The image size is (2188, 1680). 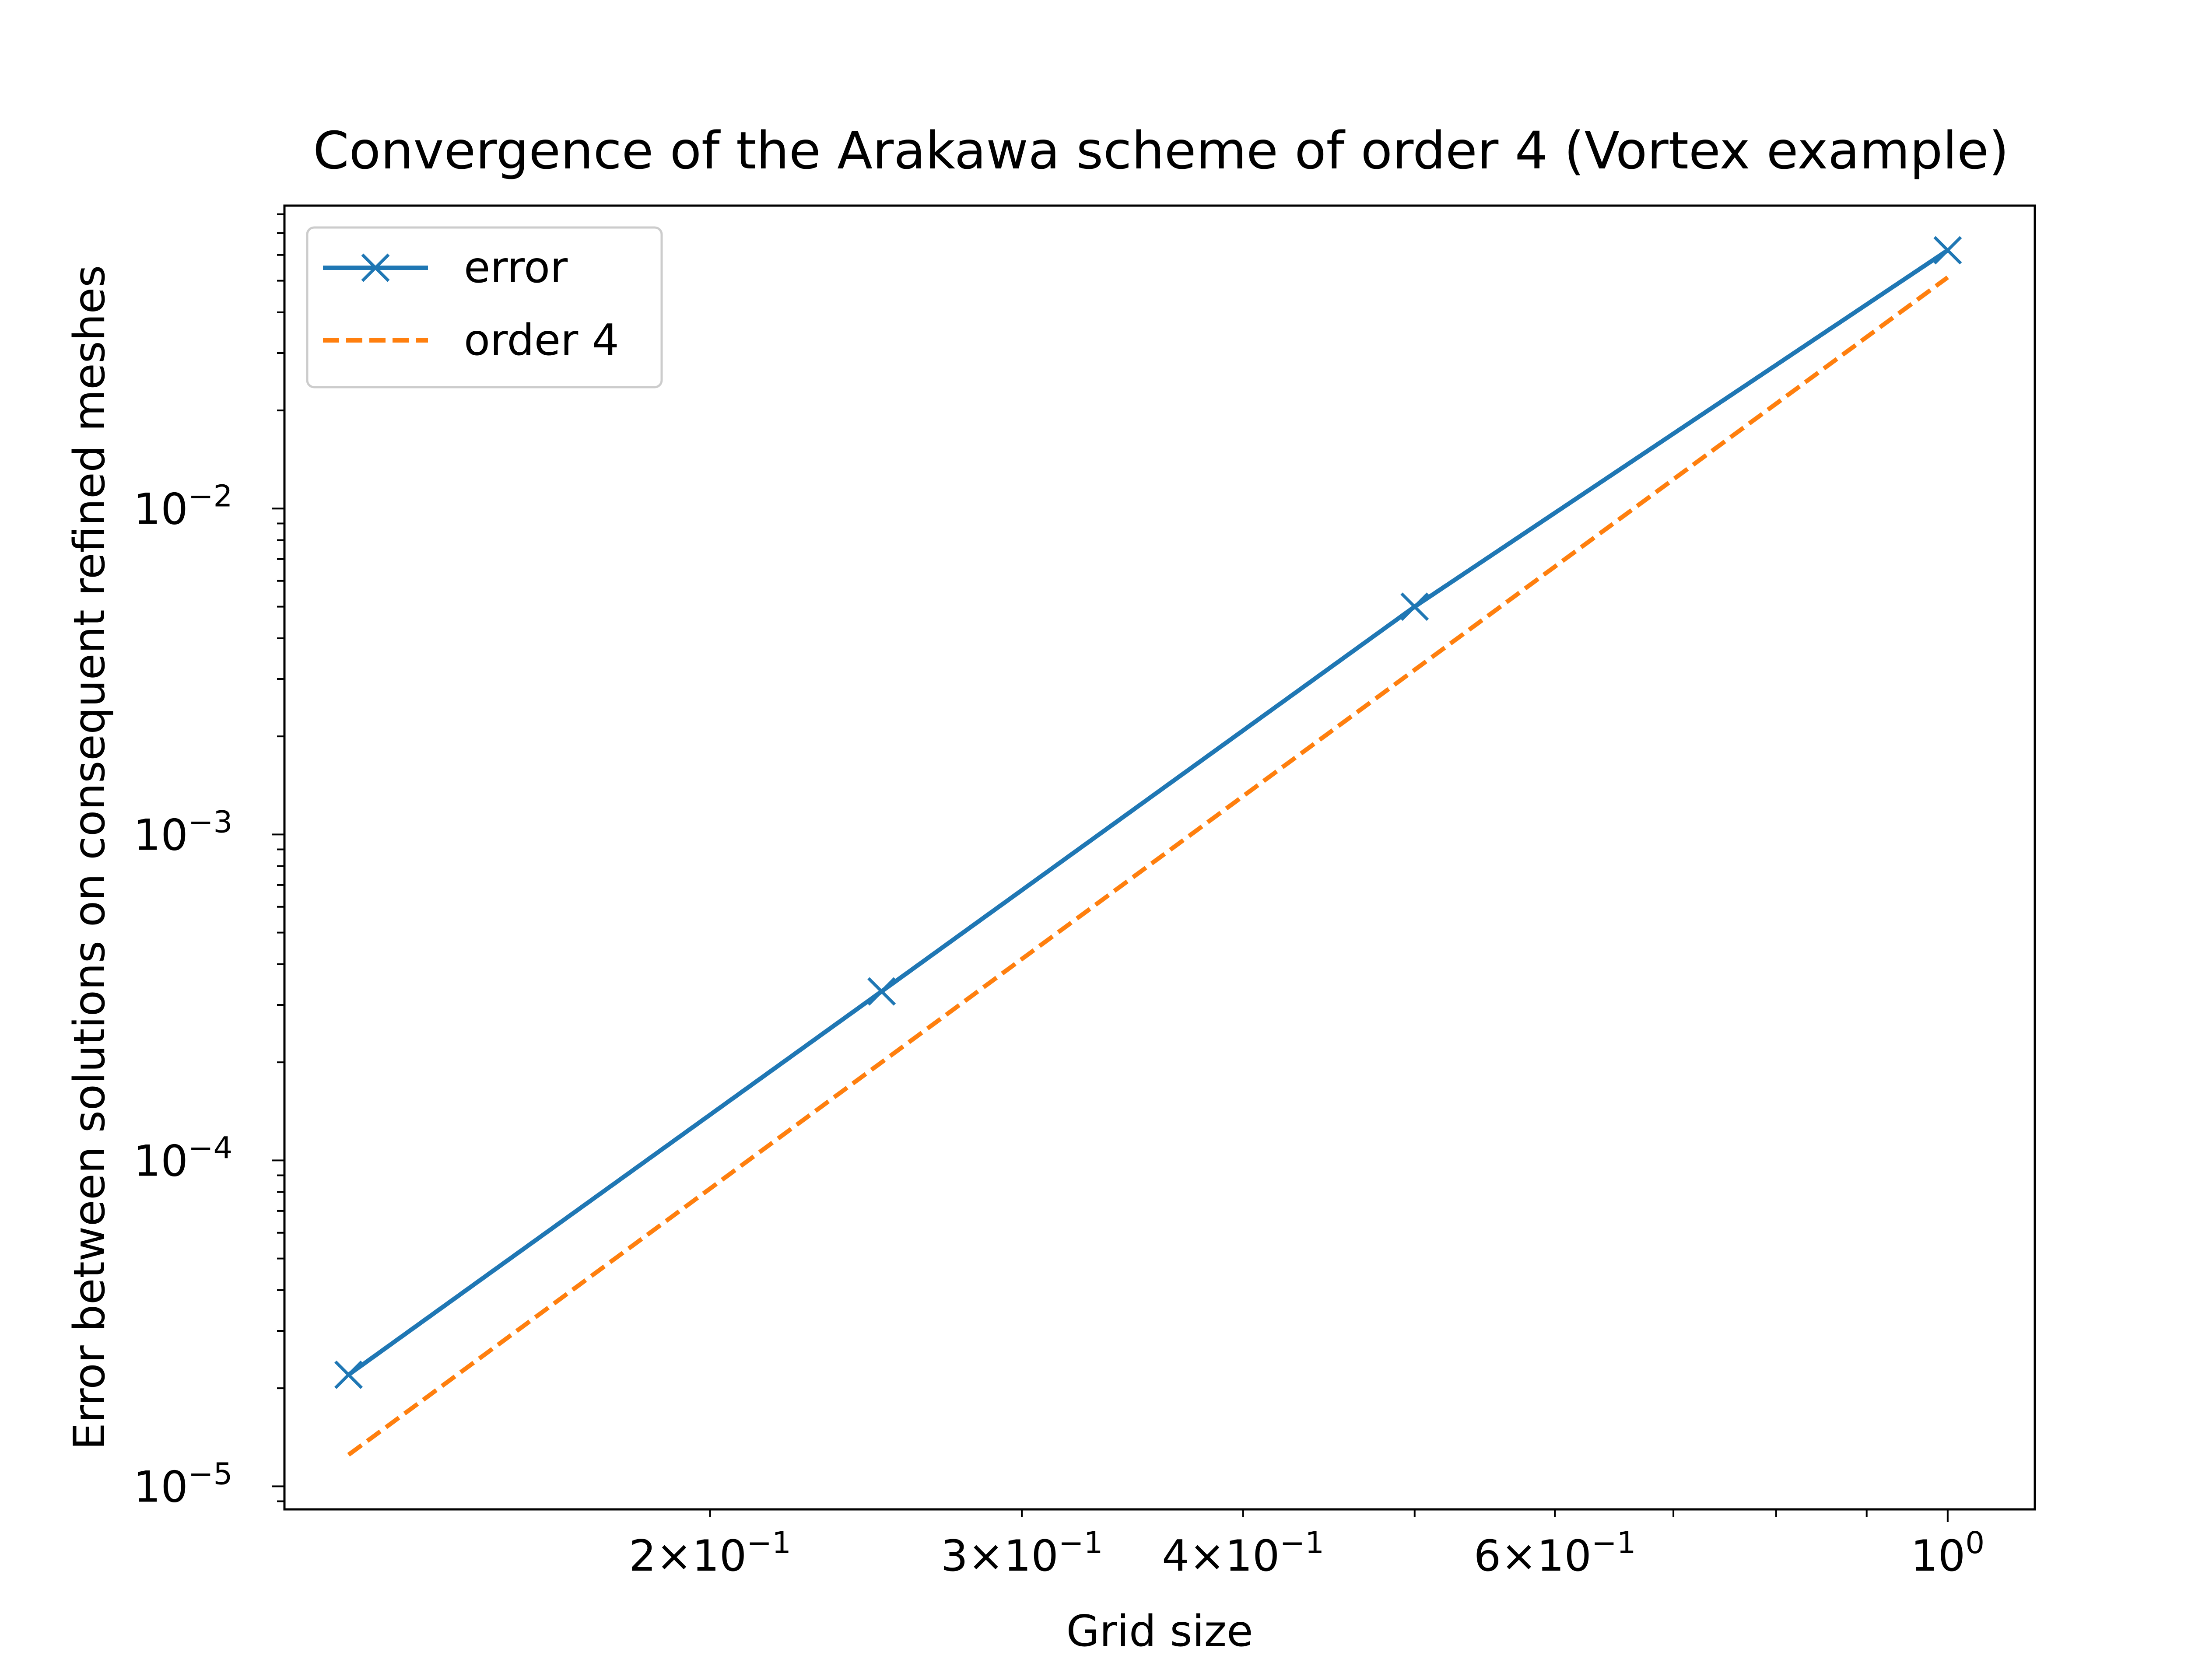 What do you see at coordinates (1948, 1553) in the screenshot?
I see `x-tick-label: 100` at bounding box center [1948, 1553].